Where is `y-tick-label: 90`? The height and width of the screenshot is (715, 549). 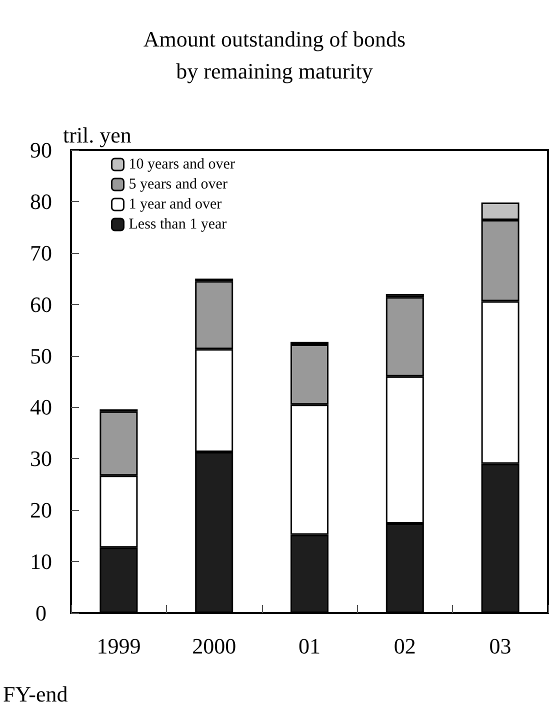 y-tick-label: 90 is located at coordinates (41, 150).